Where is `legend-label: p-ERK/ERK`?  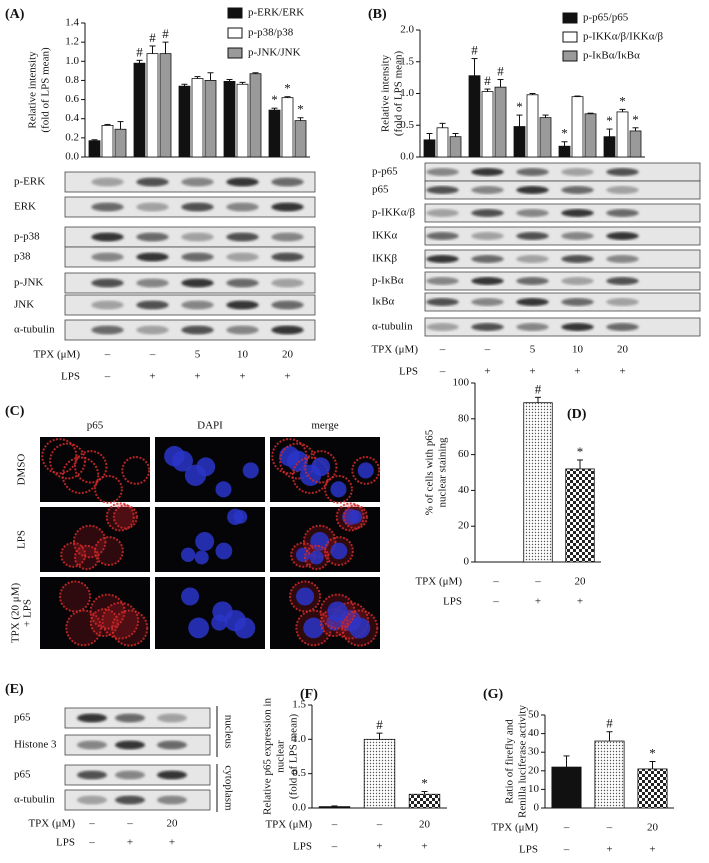
legend-label: p-ERK/ERK is located at coordinates (276, 13).